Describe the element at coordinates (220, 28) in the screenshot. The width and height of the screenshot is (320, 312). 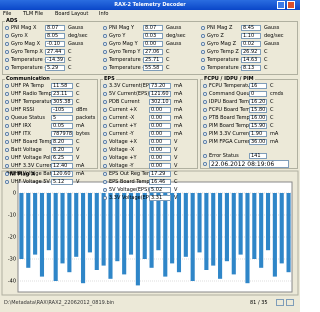
I see `field-label: PNI Mag Z` at that location.